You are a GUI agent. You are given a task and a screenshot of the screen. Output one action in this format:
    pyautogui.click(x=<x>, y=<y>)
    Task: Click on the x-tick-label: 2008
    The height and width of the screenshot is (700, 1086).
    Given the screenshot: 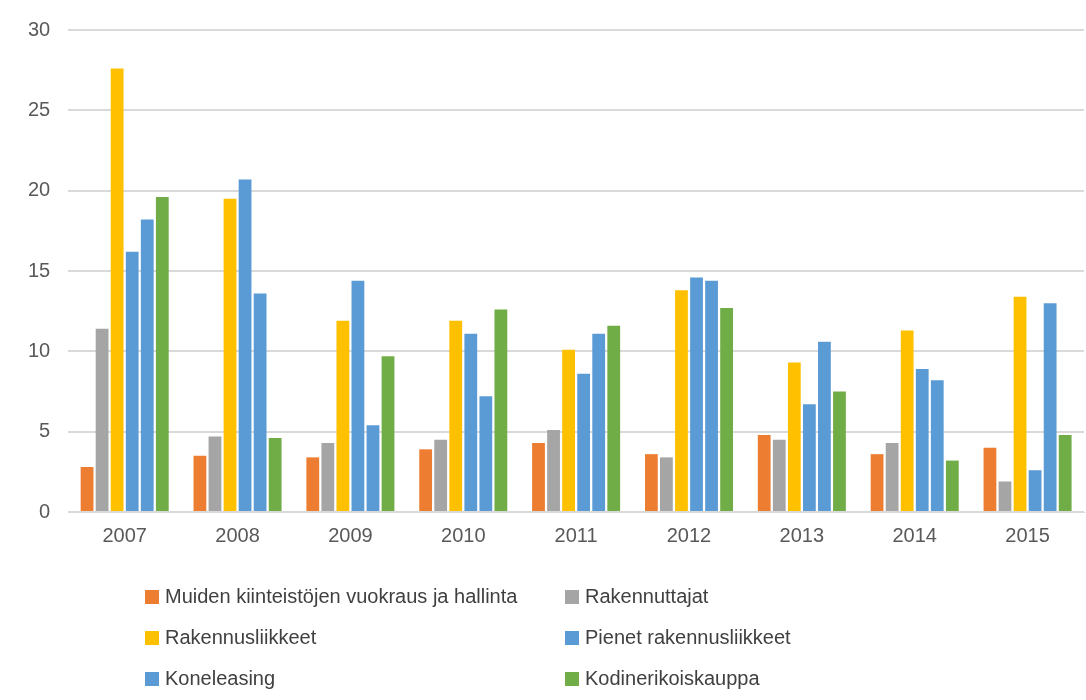 What is the action you would take?
    pyautogui.click(x=237, y=534)
    